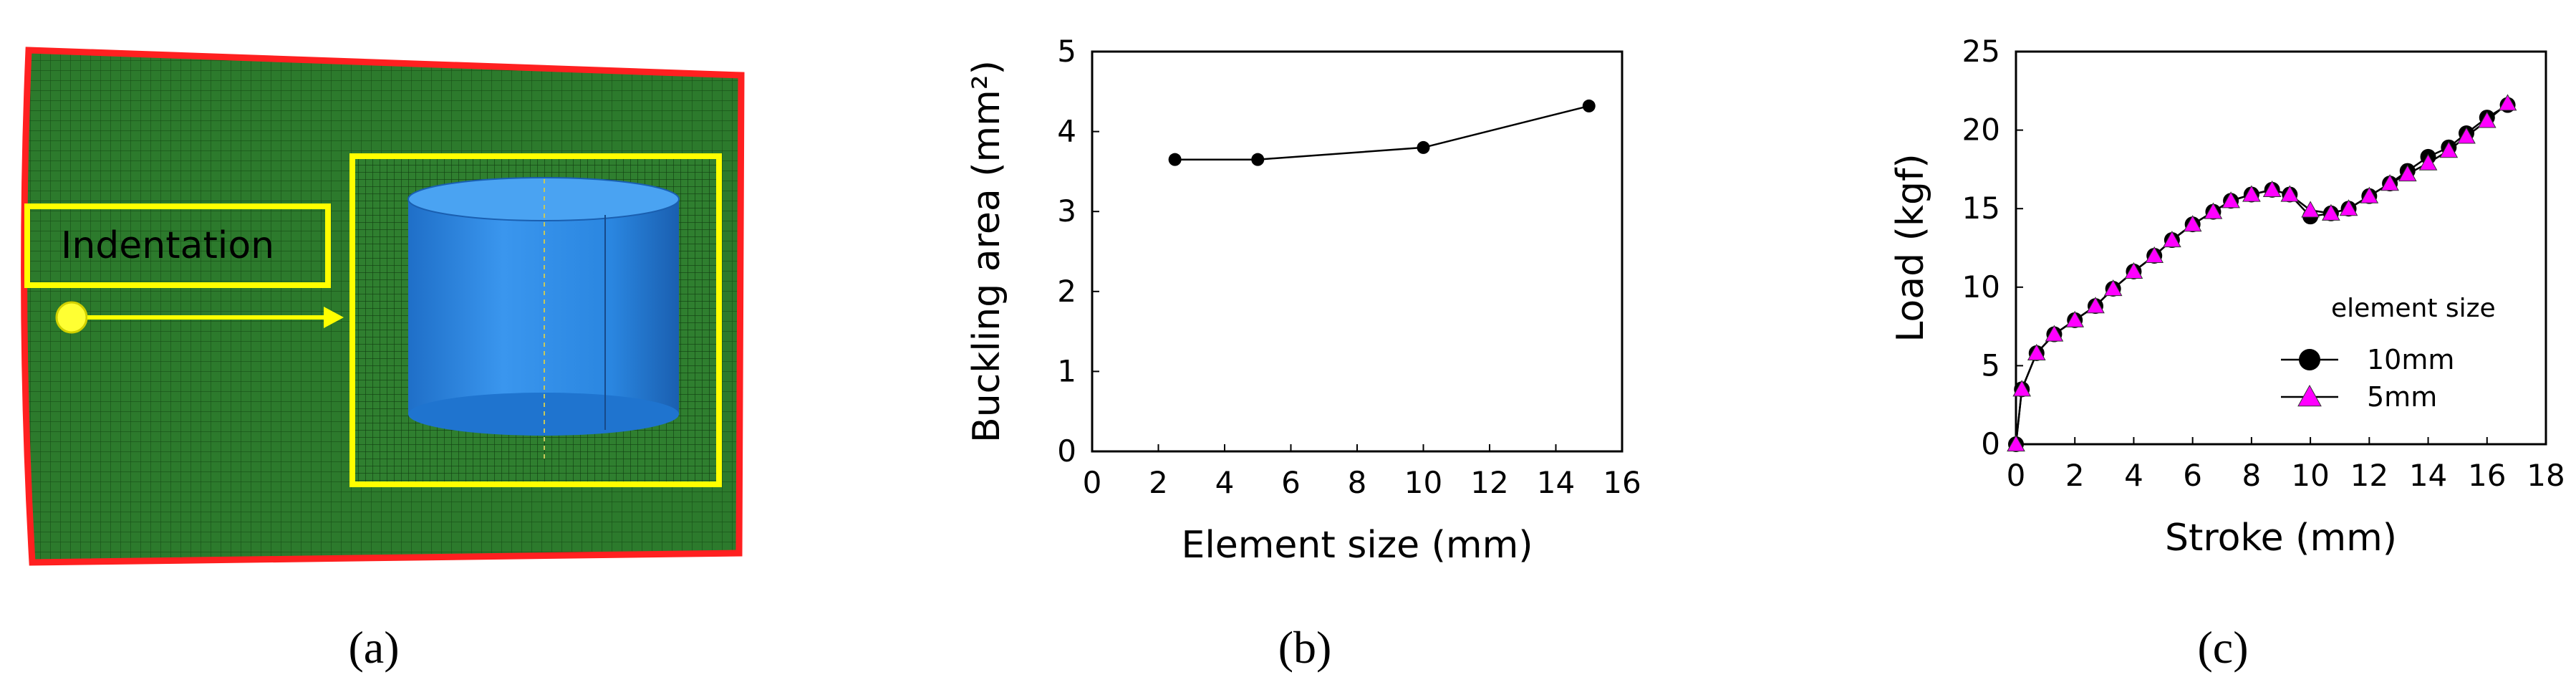 The height and width of the screenshot is (700, 2576). I want to click on y-axis-label: Buckling area (mm²), so click(986, 251).